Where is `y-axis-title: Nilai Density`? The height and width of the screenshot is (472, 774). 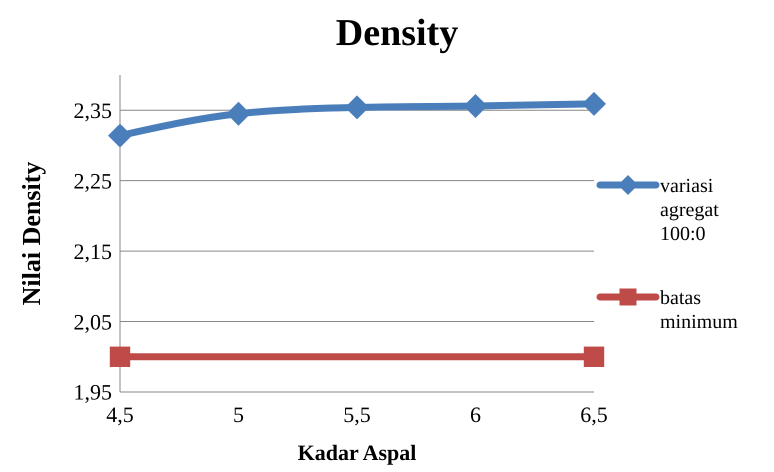 y-axis-title: Nilai Density is located at coordinates (31, 234).